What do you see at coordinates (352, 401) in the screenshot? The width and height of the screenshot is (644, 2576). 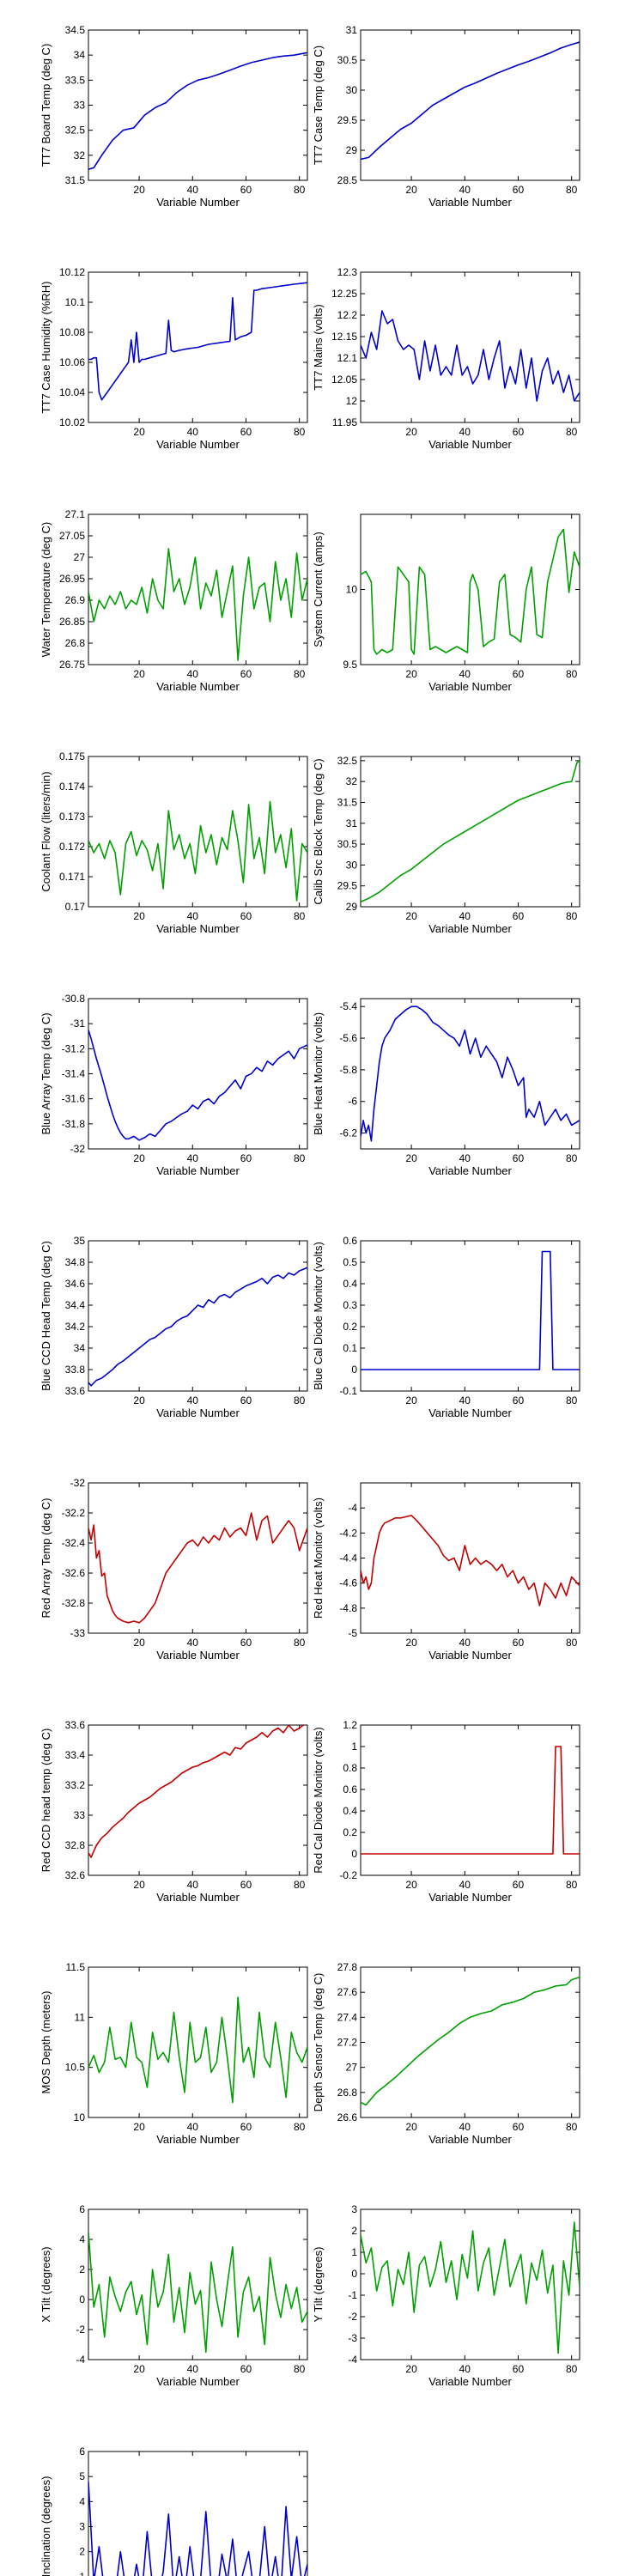 I see `y-tick-label: 12` at bounding box center [352, 401].